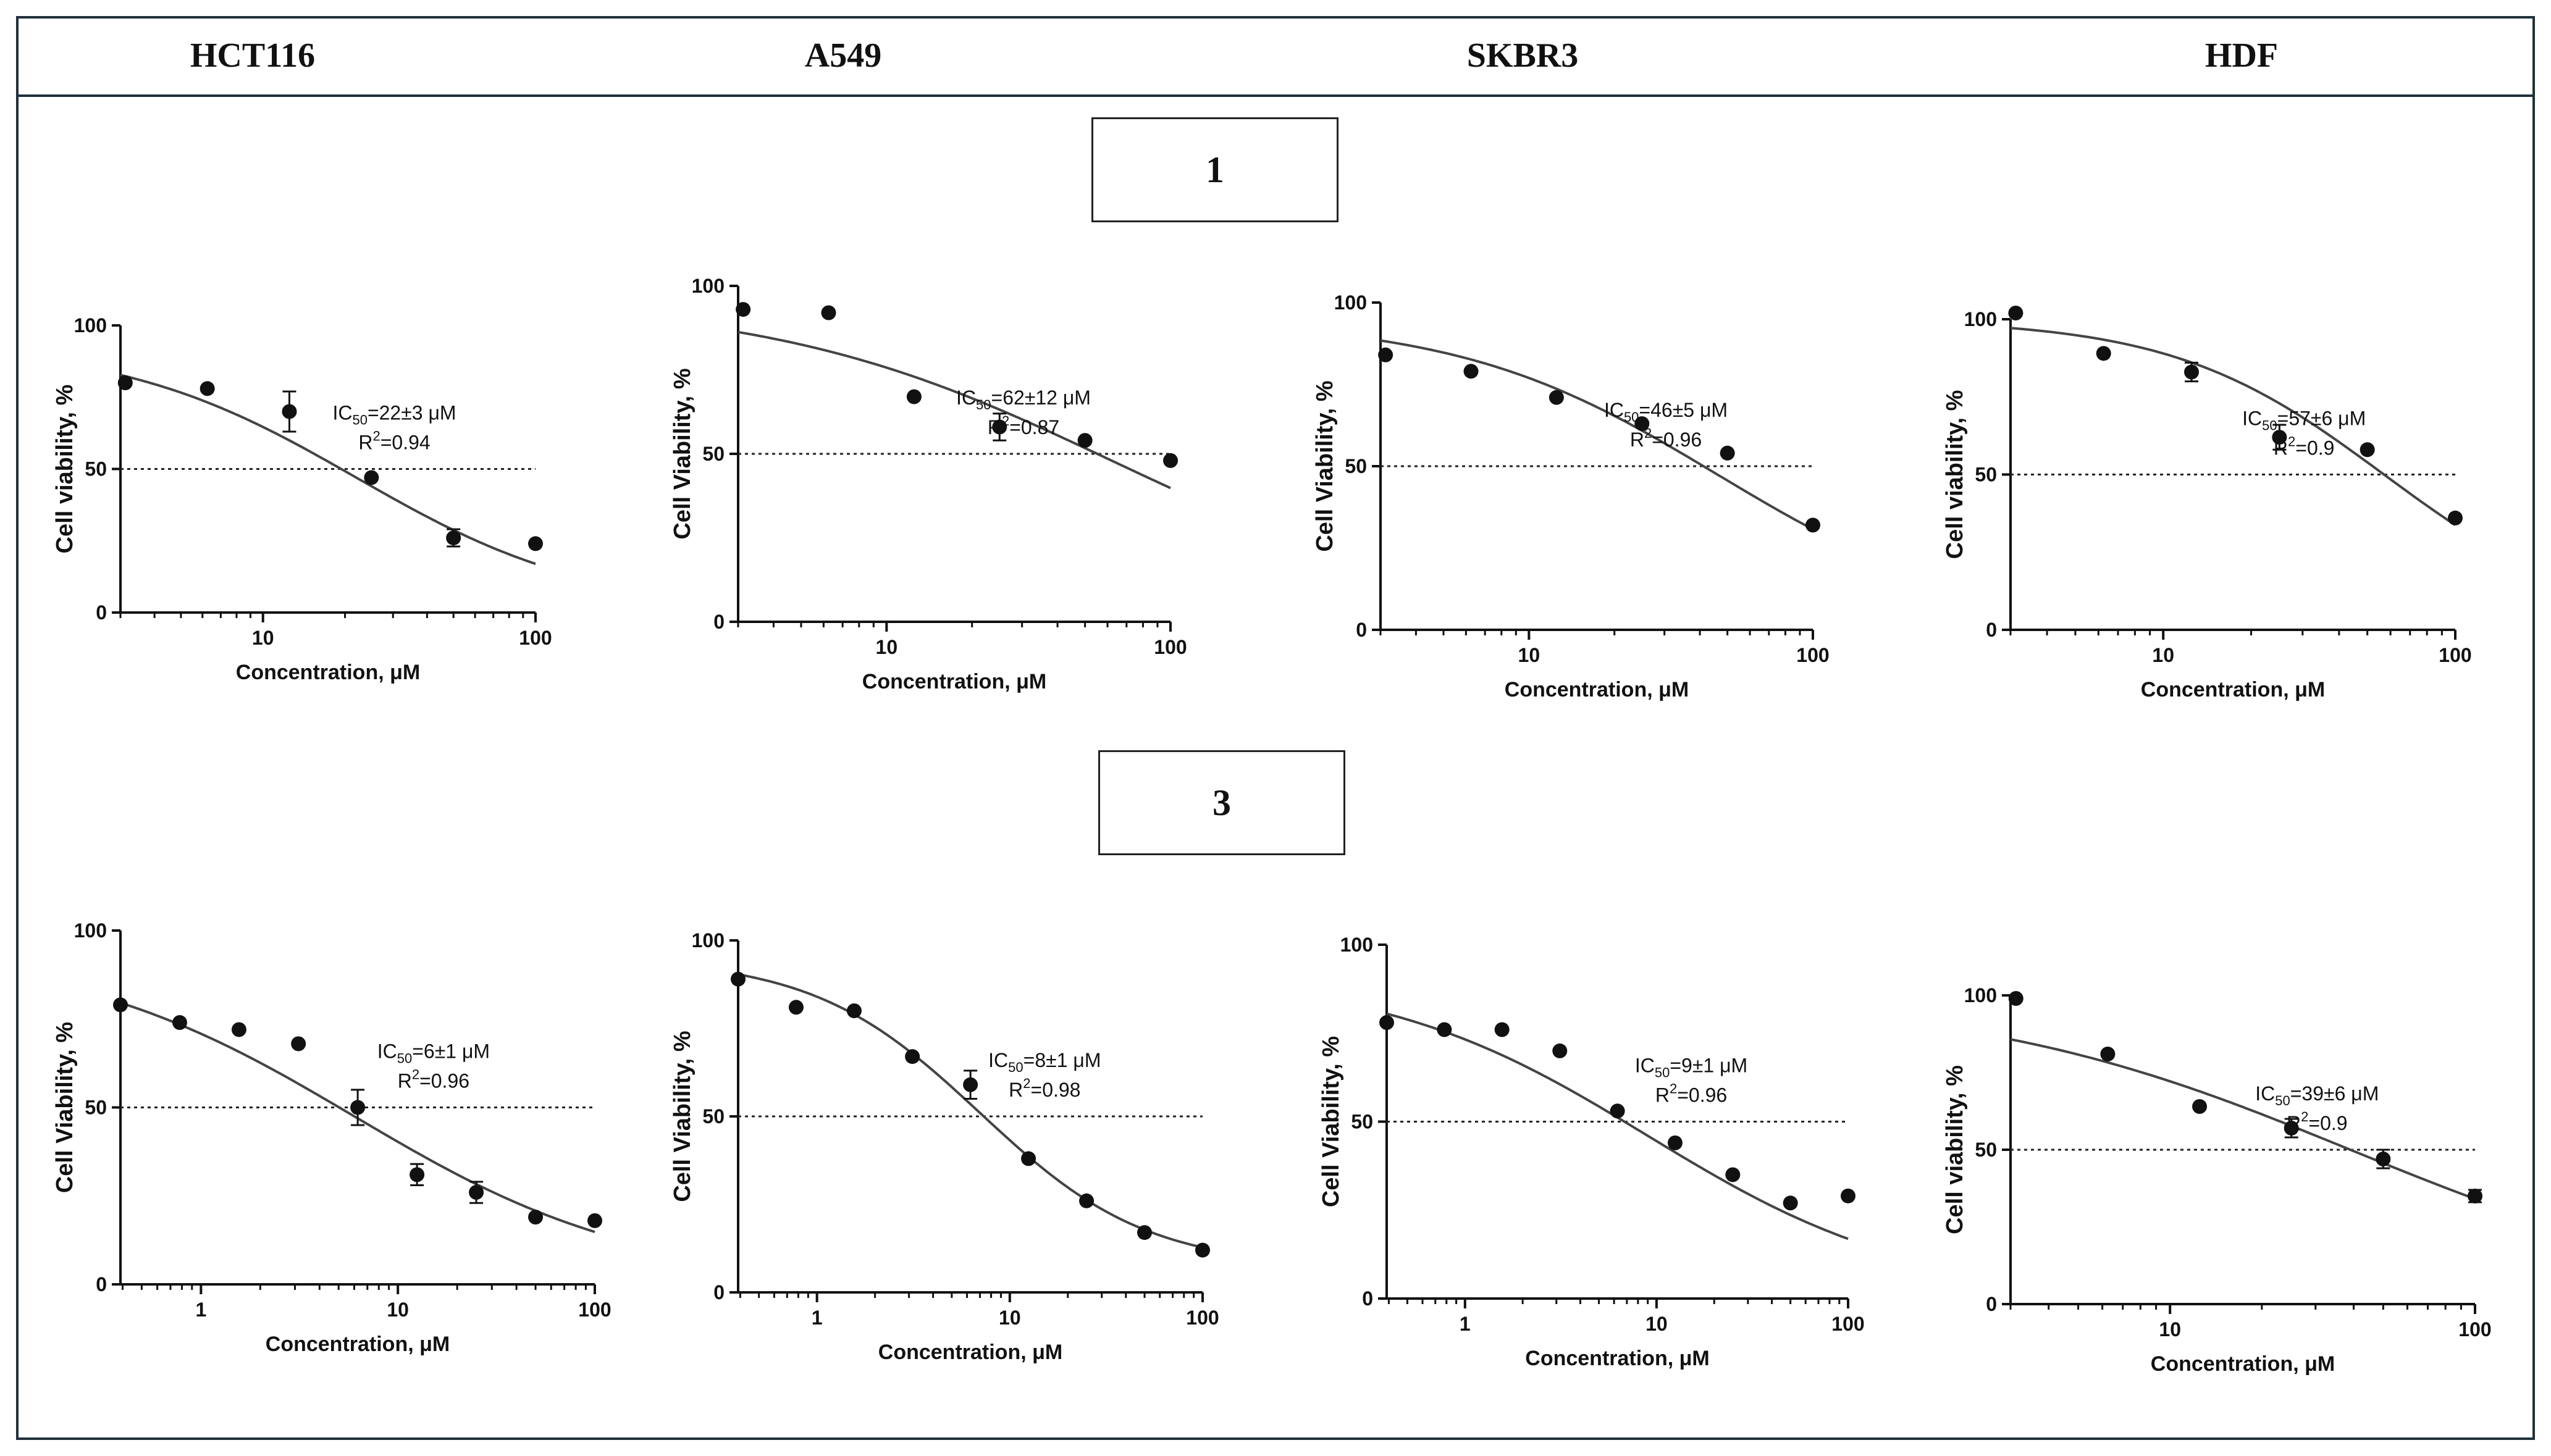 The width and height of the screenshot is (2551, 1456). I want to click on ic50-annotation: IC50=46±5 μM, so click(1666, 412).